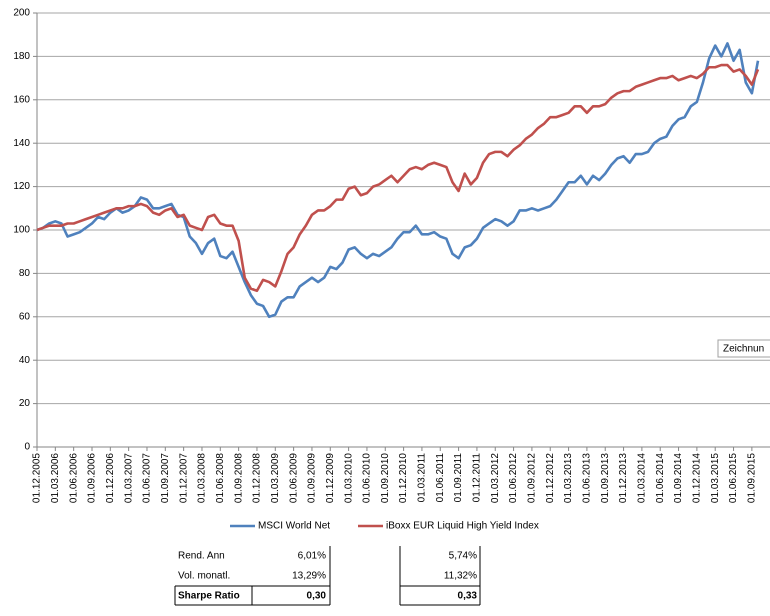 The height and width of the screenshot is (616, 770). Describe the element at coordinates (21, 186) in the screenshot. I see `y-tick-label: 120` at that location.